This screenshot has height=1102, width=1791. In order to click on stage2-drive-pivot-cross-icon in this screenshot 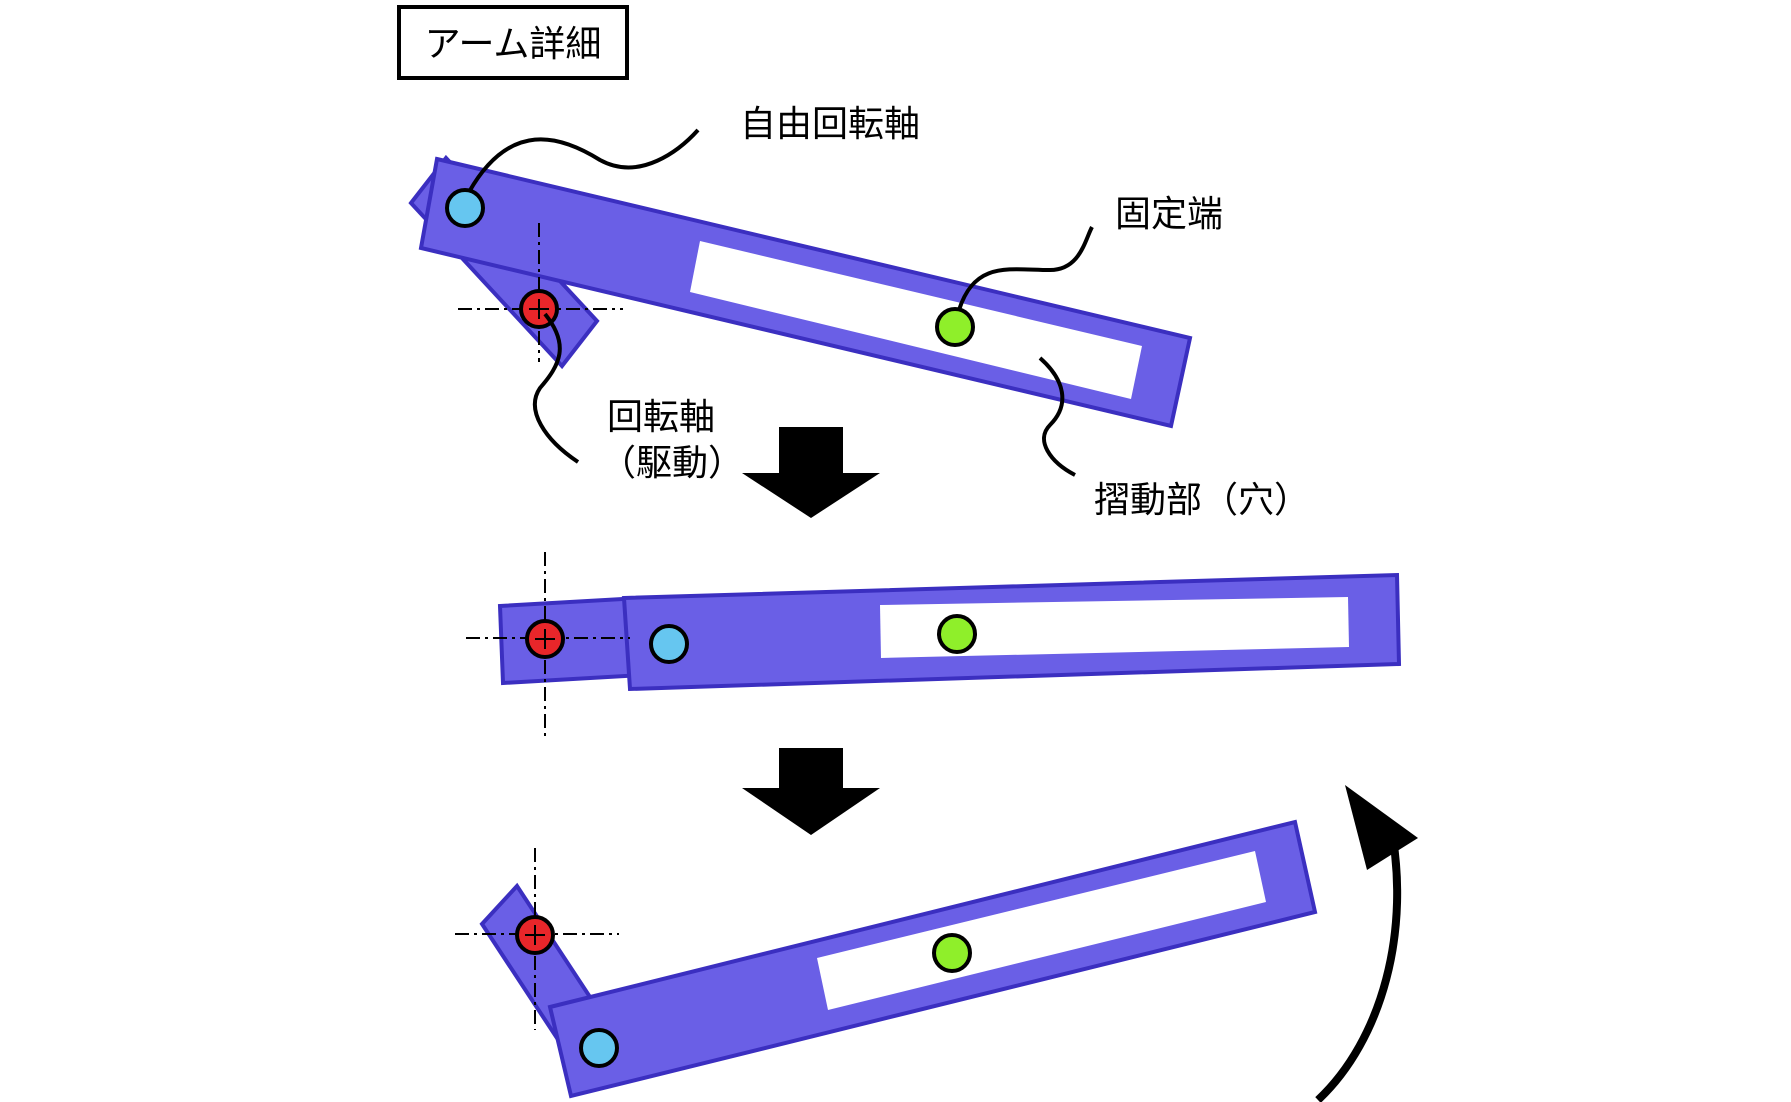, I will do `click(545, 639)`.